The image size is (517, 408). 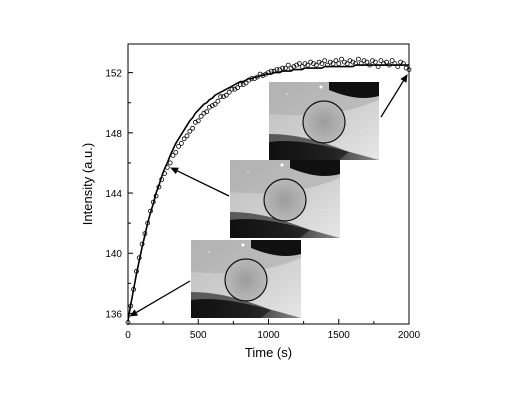 I want to click on y-axis: 136 140 144 148 152, so click(x=119, y=194).